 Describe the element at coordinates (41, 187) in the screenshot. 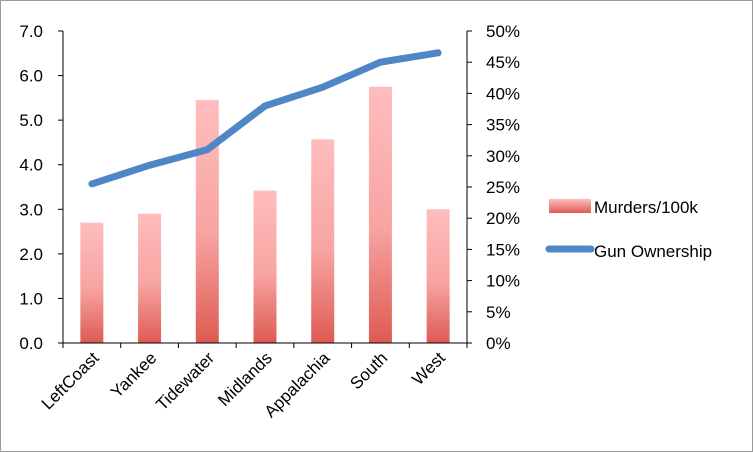

I see `left-axis-ticks: 0.0 1.0 2.0 3.0 4.0 5.0 6.0 7.0` at that location.